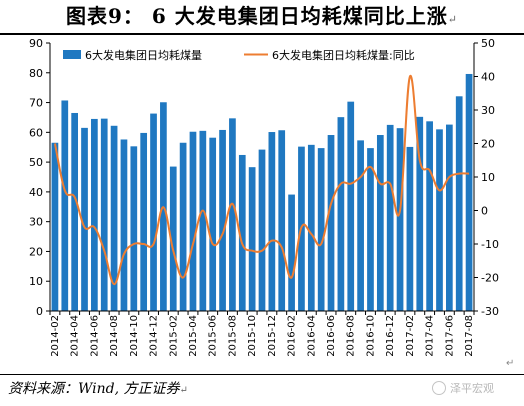 Image resolution: width=524 pixels, height=406 pixels. Describe the element at coordinates (36, 162) in the screenshot. I see `y-left-tick-label: 50` at that location.